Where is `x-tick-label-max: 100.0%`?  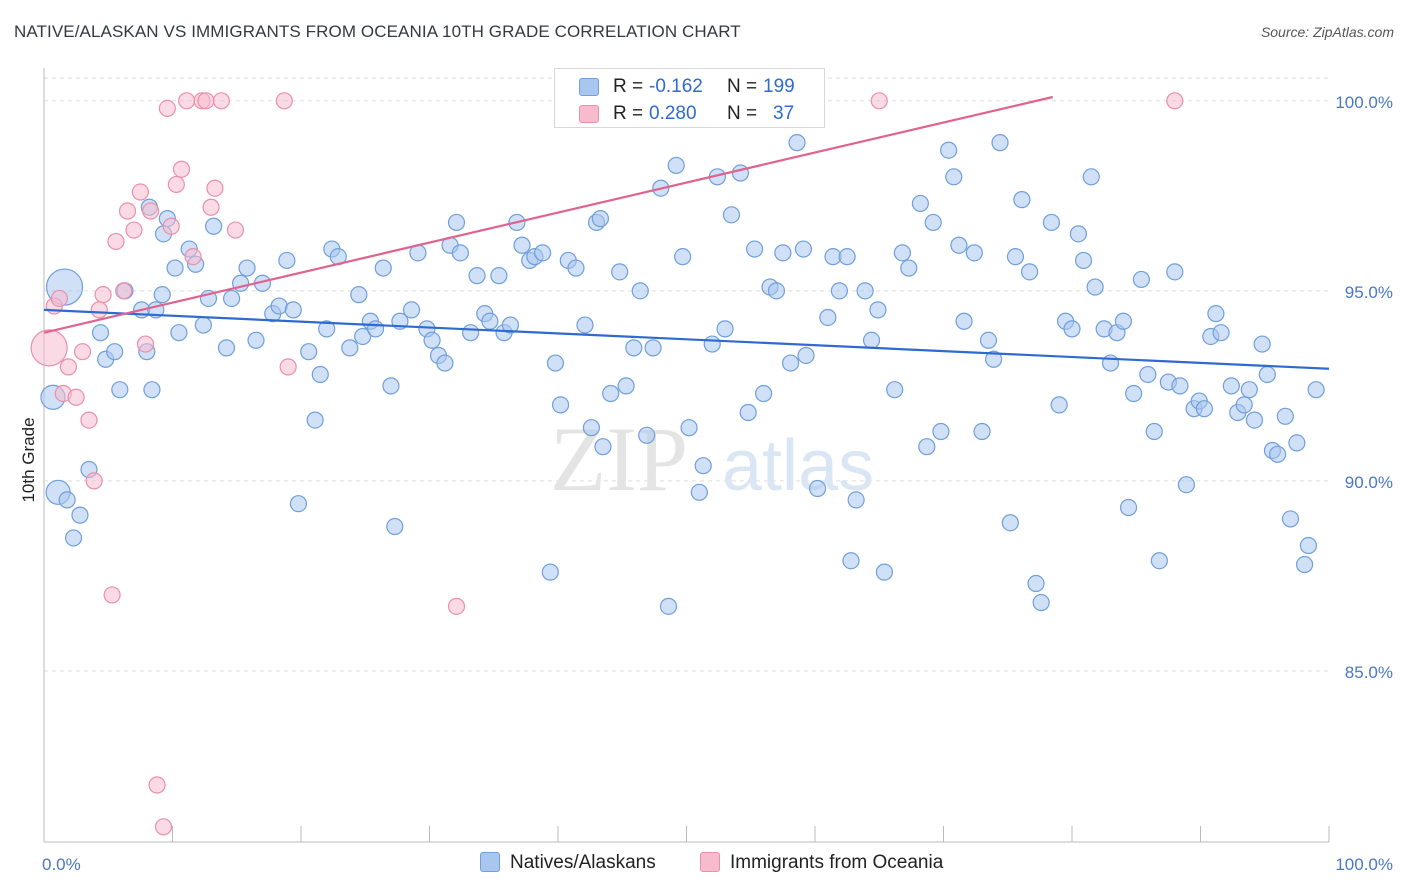
x-tick-label-max: 100.0% is located at coordinates (1364, 864).